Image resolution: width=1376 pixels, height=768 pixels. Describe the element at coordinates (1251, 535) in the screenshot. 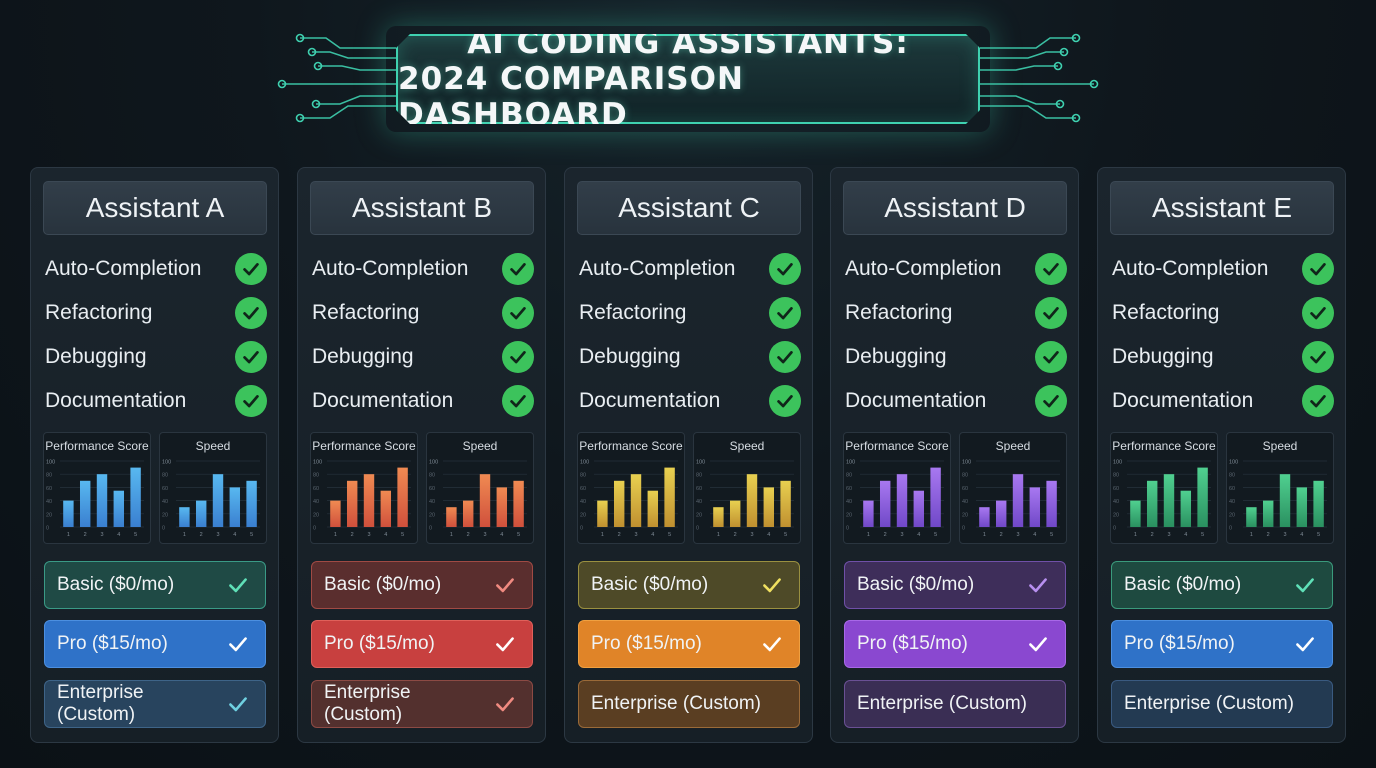

I see `x-tick-label: 1` at that location.